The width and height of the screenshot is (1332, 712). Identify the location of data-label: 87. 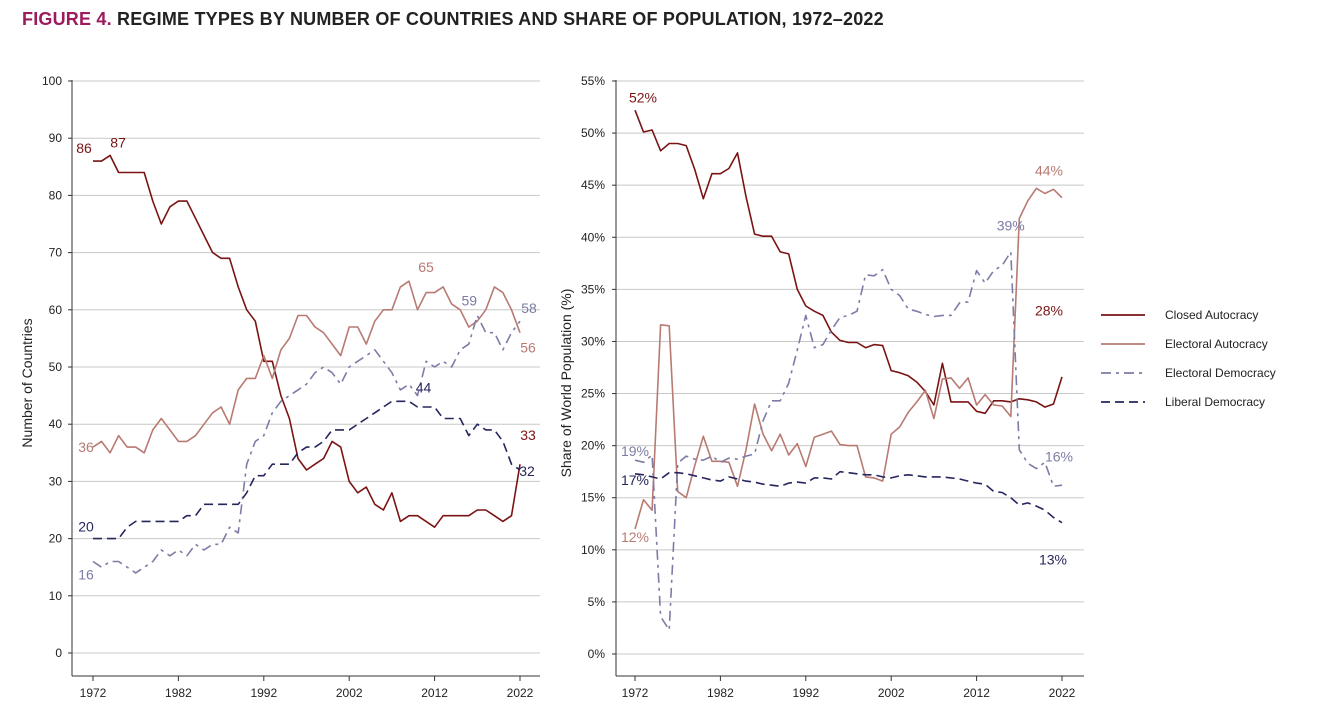
(118, 142).